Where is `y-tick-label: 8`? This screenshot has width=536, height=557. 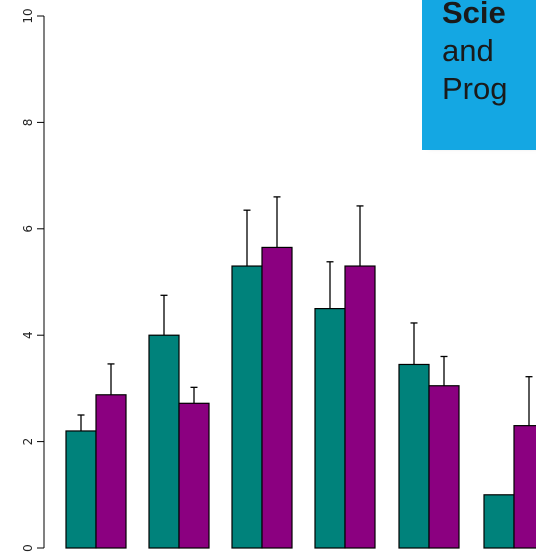
y-tick-label: 8 is located at coordinates (28, 123).